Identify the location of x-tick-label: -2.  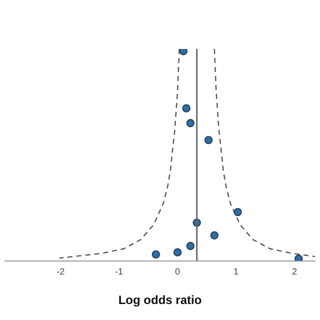
(60, 271).